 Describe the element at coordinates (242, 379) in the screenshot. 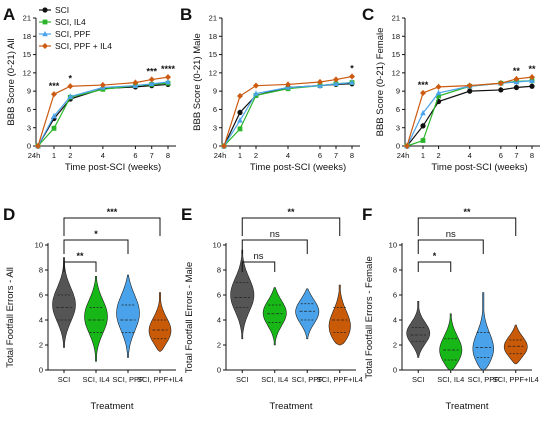

I see `x-tick-label: SCI` at that location.